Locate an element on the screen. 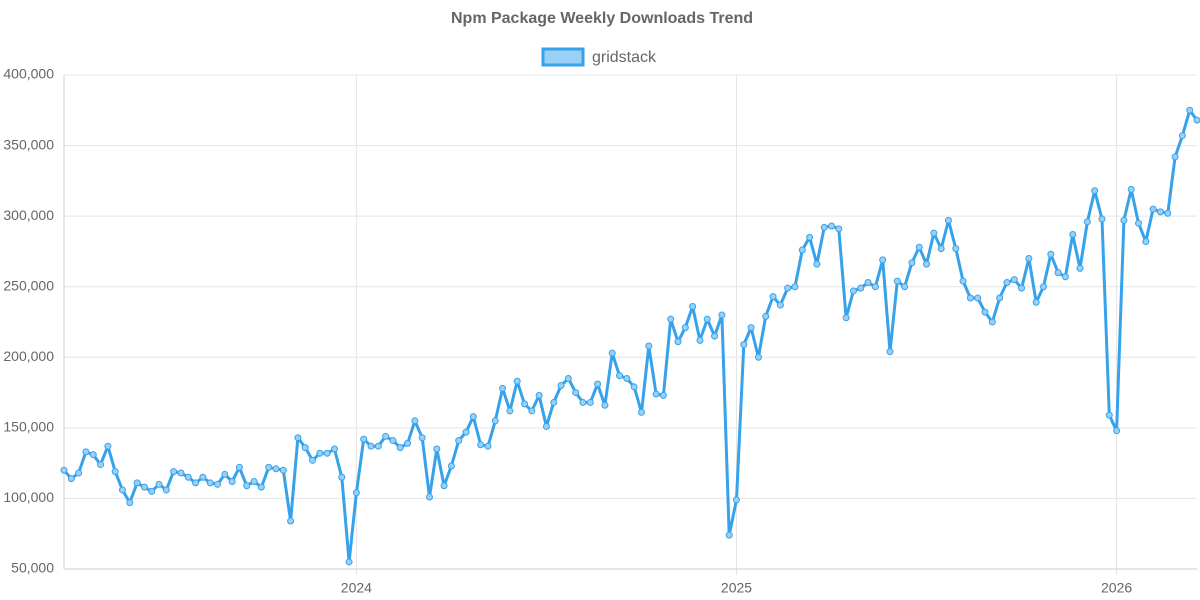 The height and width of the screenshot is (600, 1200). x-tick-label: 2026 is located at coordinates (1116, 588).